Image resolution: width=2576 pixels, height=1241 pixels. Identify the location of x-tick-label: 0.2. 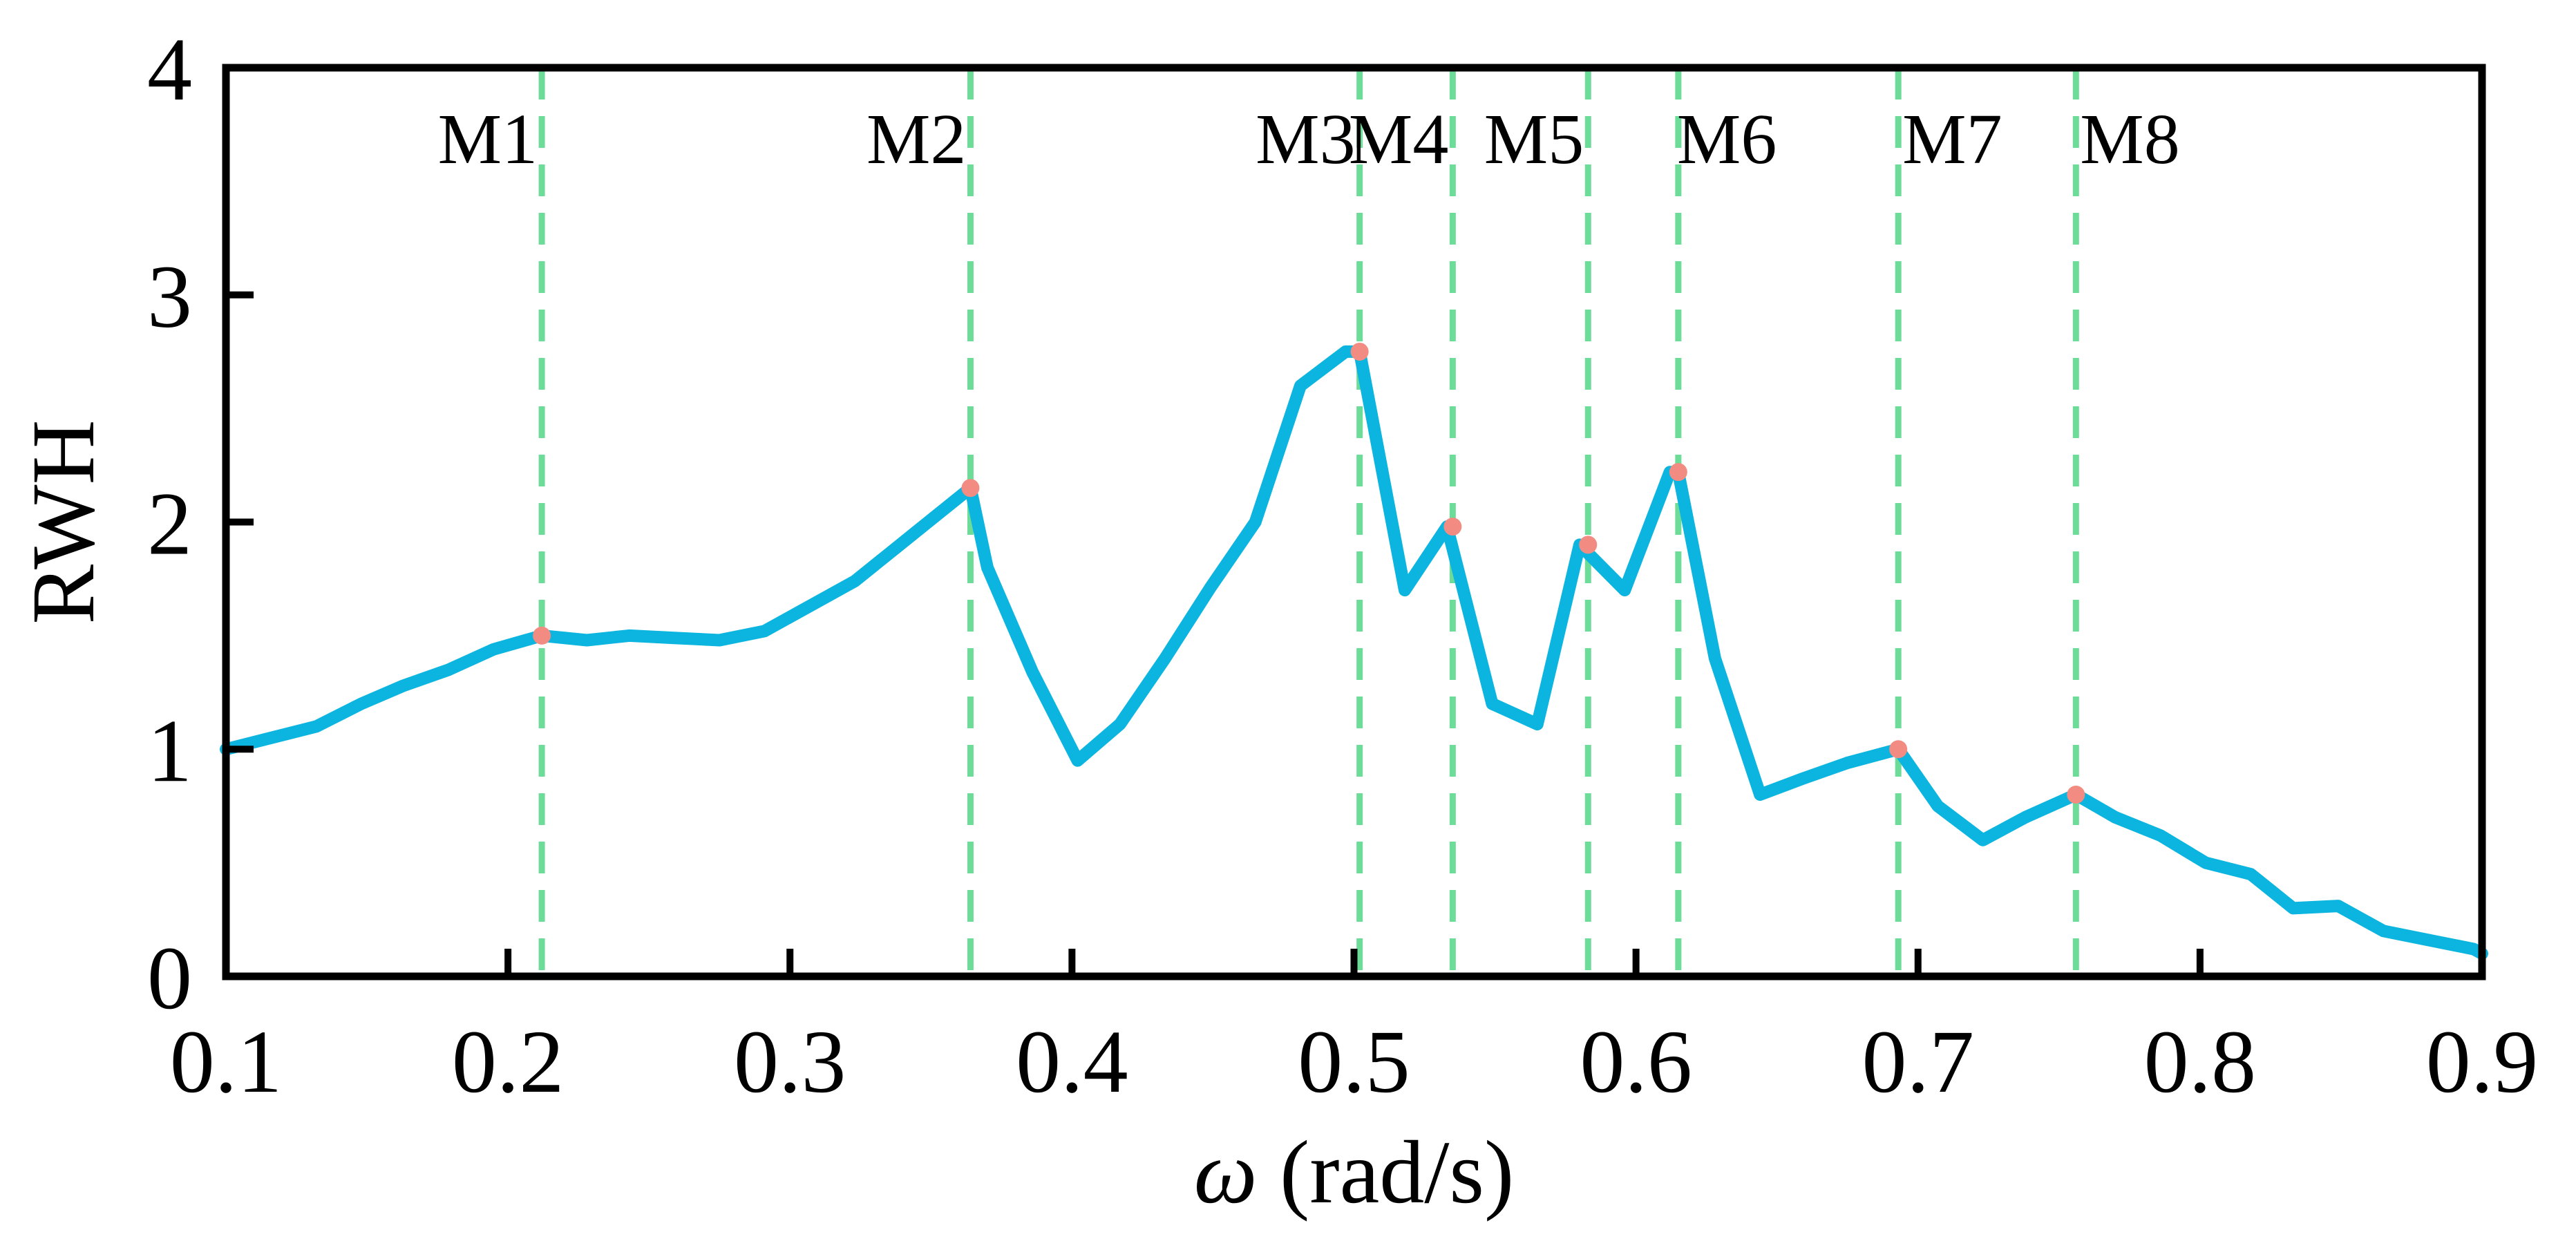
(508, 1062).